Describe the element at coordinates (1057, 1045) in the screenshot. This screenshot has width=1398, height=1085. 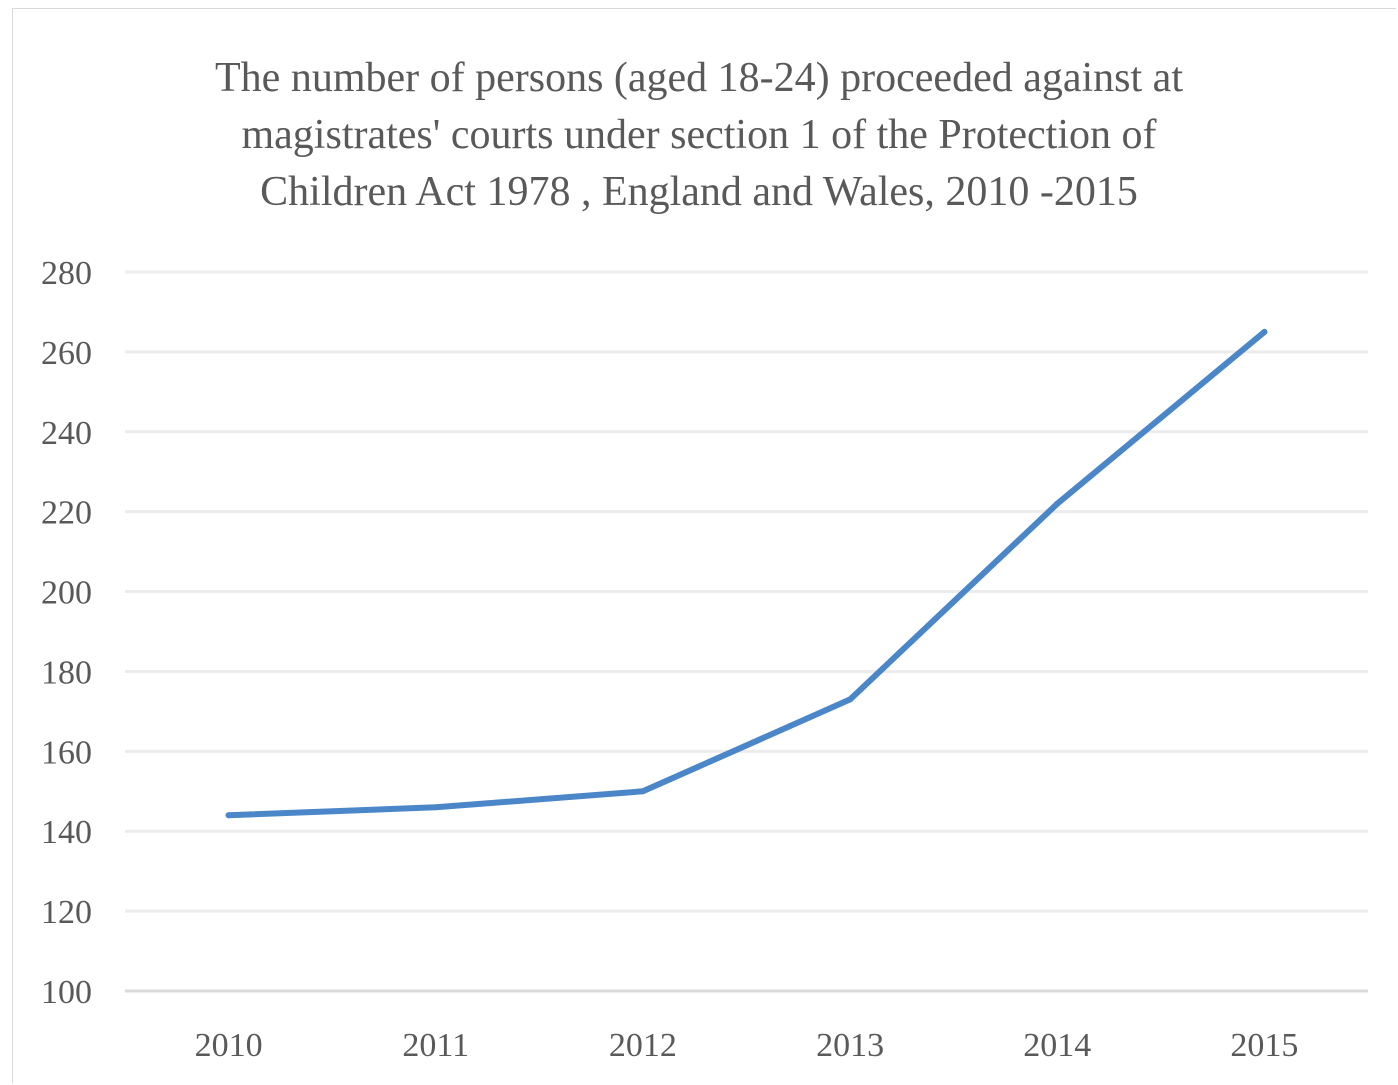
I see `x-tick-label: 2014` at that location.